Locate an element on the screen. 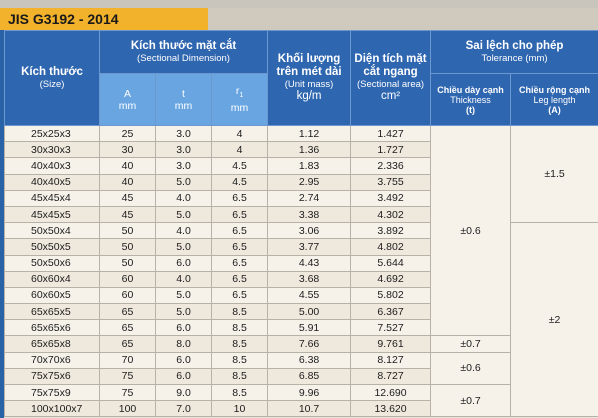 The image size is (598, 418). unit-mass-cell: 2.95 is located at coordinates (309, 182).